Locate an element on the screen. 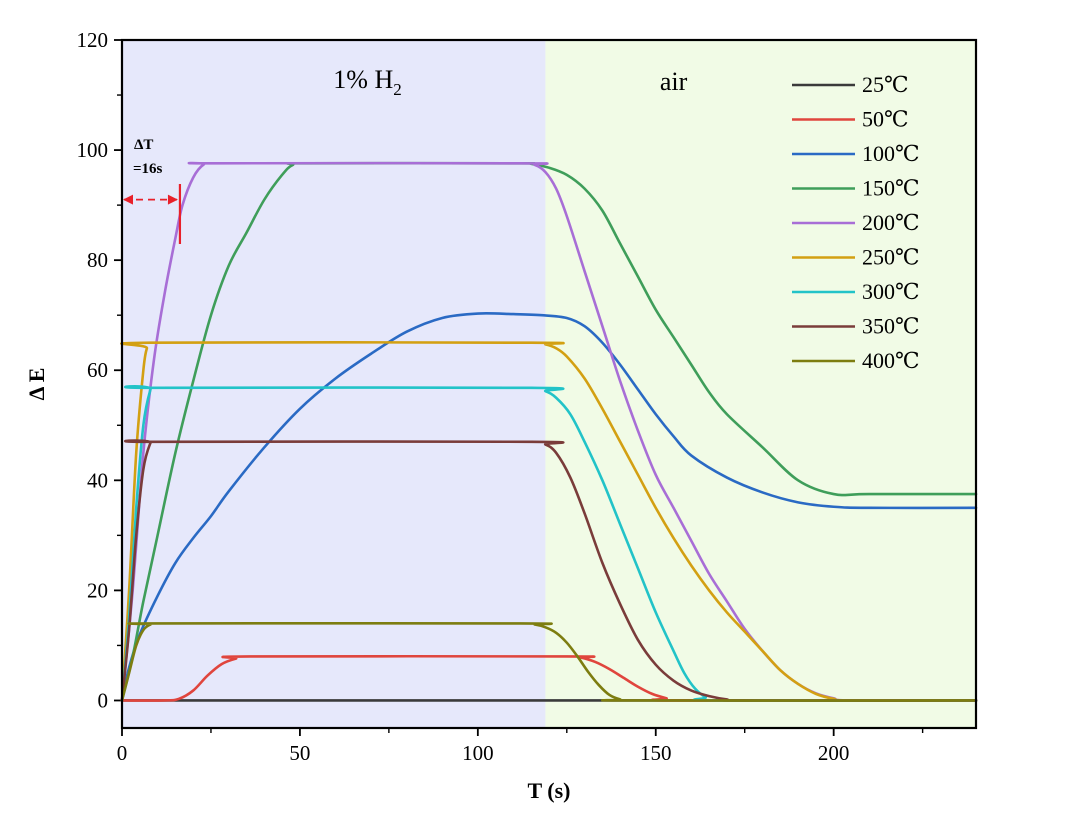 This screenshot has width=1080, height=816. annotation-arrow-right is located at coordinates (172, 199).